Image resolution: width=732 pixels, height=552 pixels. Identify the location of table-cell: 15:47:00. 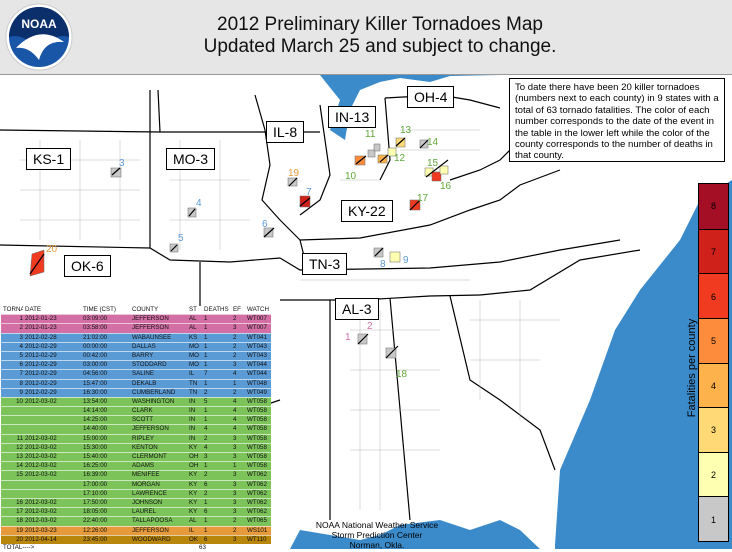
(95, 383).